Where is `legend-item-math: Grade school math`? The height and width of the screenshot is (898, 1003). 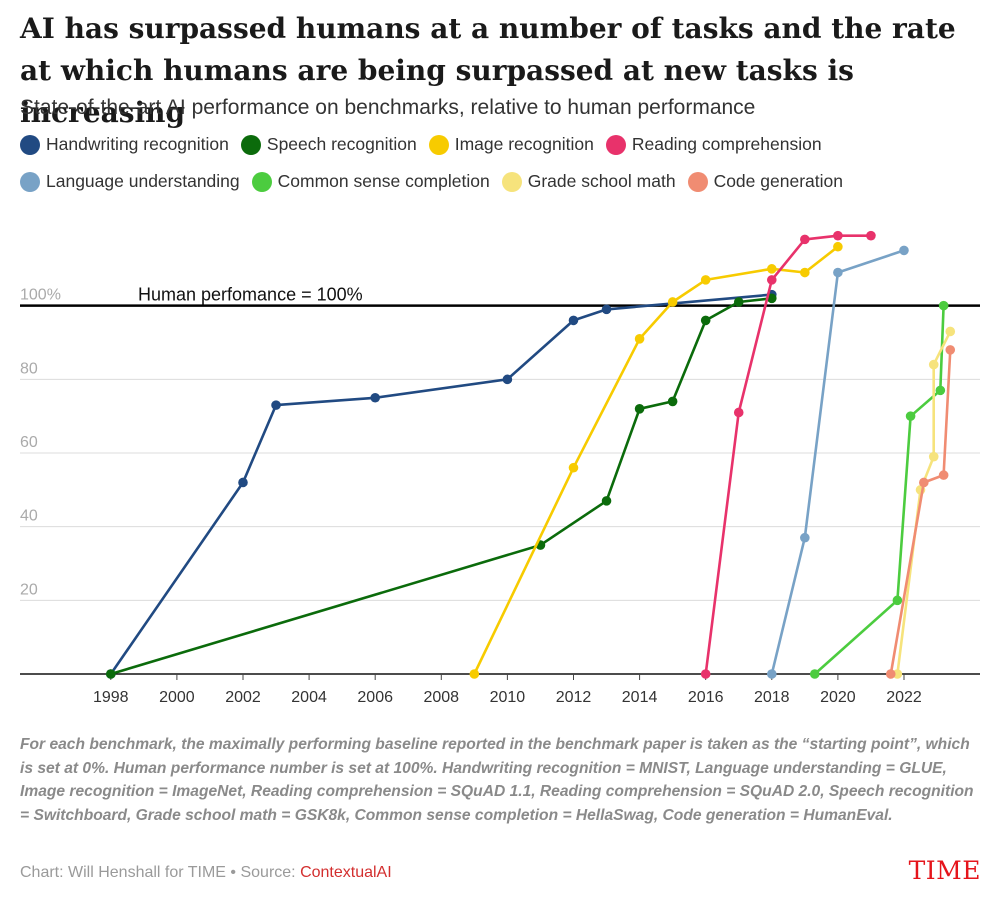
legend-item-math: Grade school math is located at coordinates (588, 181).